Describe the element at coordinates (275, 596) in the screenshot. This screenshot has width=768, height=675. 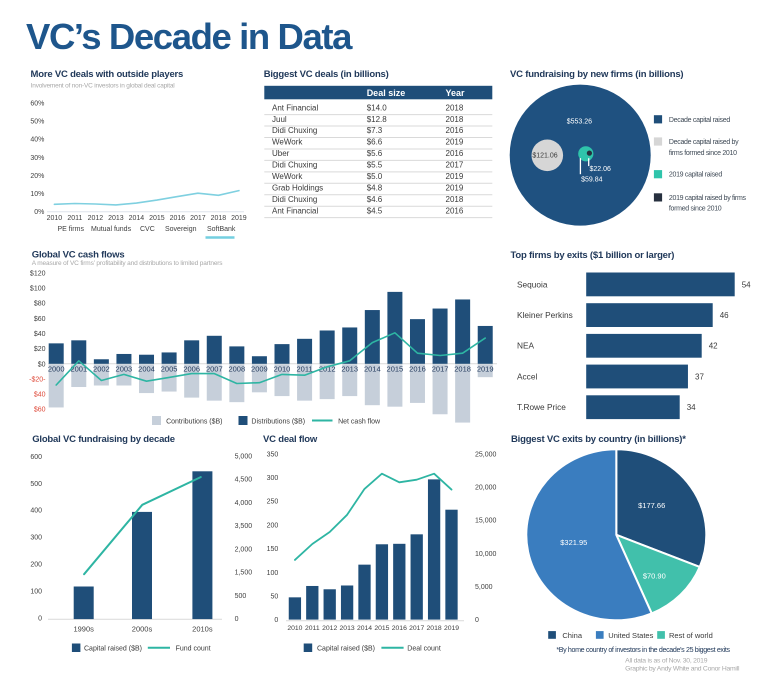
I see `svg-text: 50` at that location.